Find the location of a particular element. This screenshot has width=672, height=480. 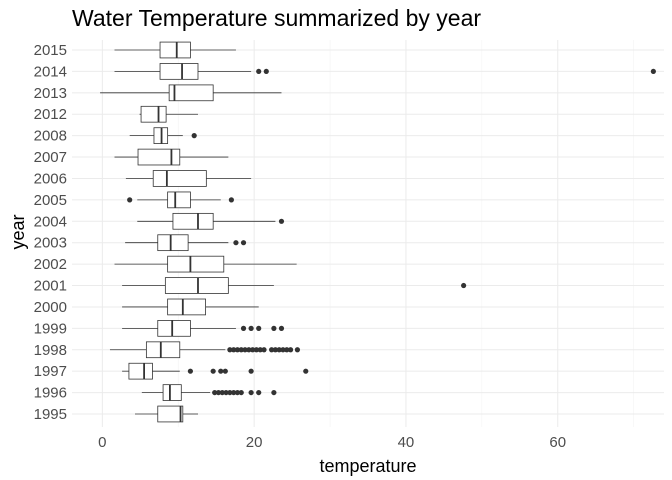

y-tick-label: 2000 is located at coordinates (50, 307).